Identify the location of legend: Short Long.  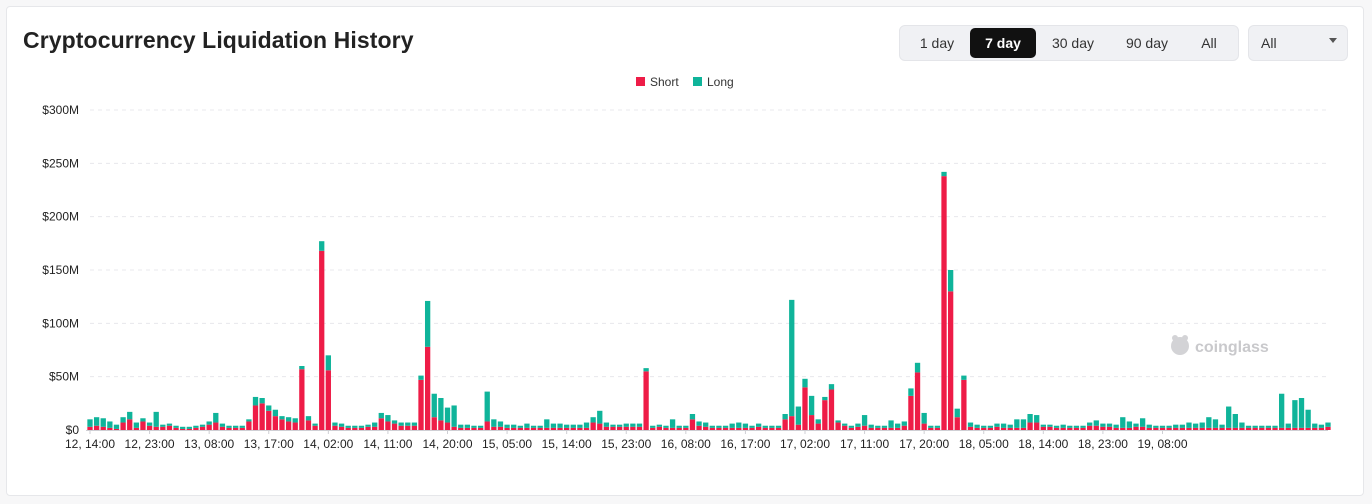
(685, 82).